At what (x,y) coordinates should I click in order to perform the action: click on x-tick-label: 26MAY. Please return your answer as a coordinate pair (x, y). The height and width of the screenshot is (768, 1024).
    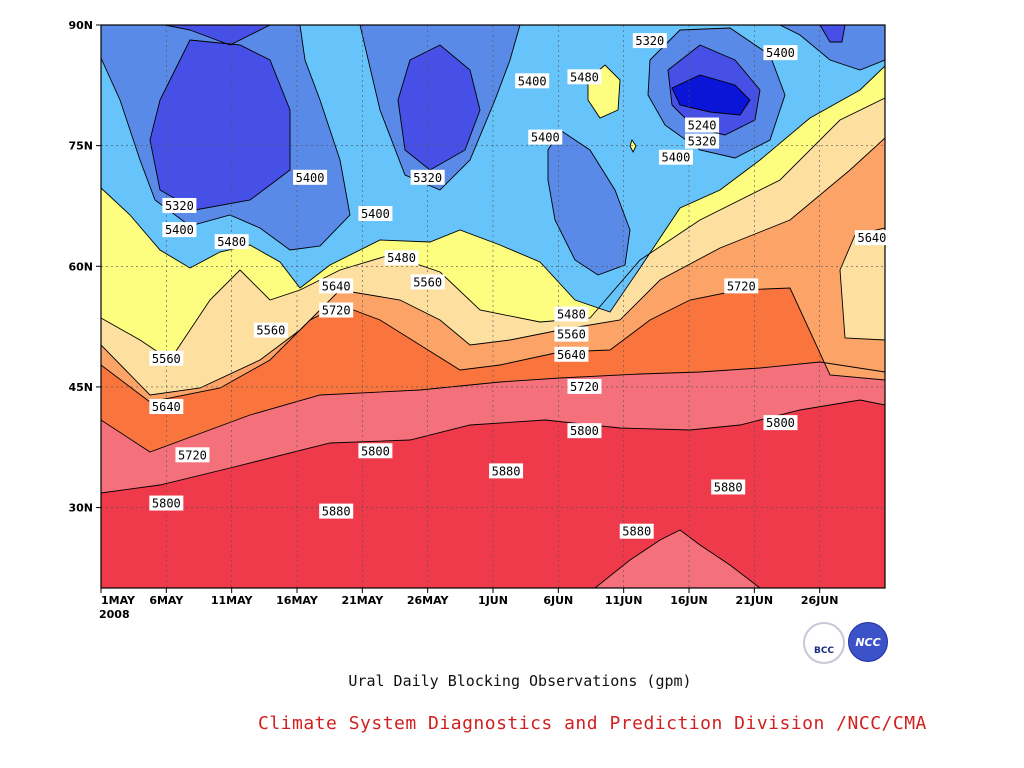
    Looking at the image, I should click on (428, 600).